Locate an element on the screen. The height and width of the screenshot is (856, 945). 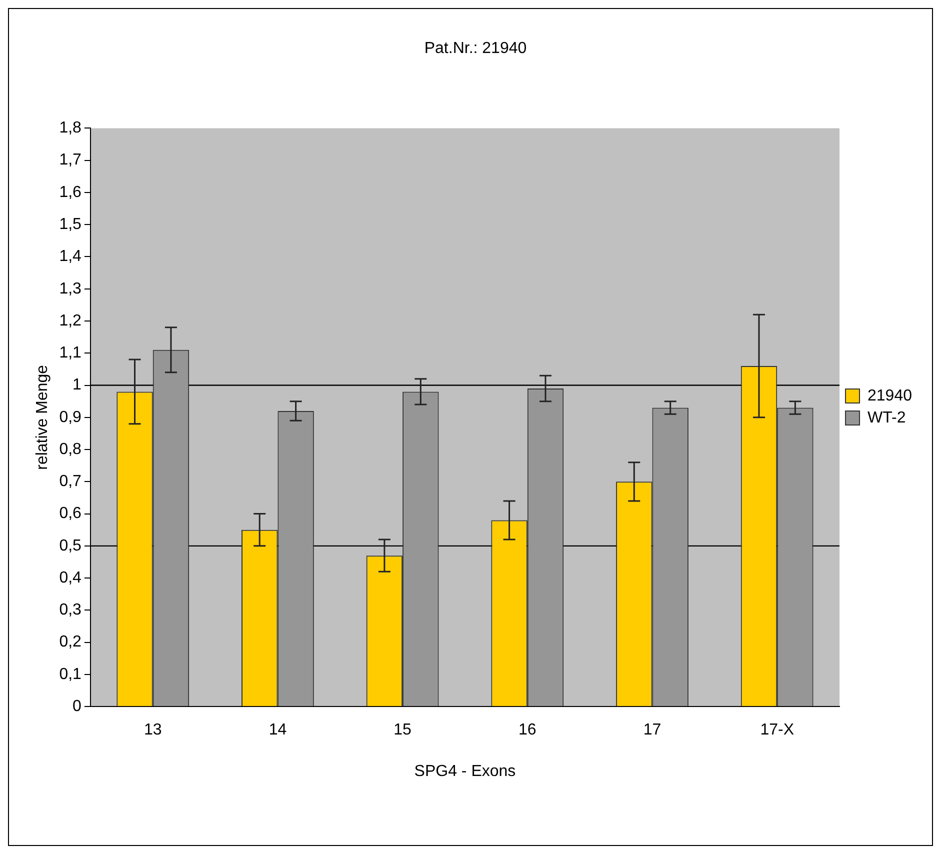
y-tick-label: 1,6 is located at coordinates (70, 192).